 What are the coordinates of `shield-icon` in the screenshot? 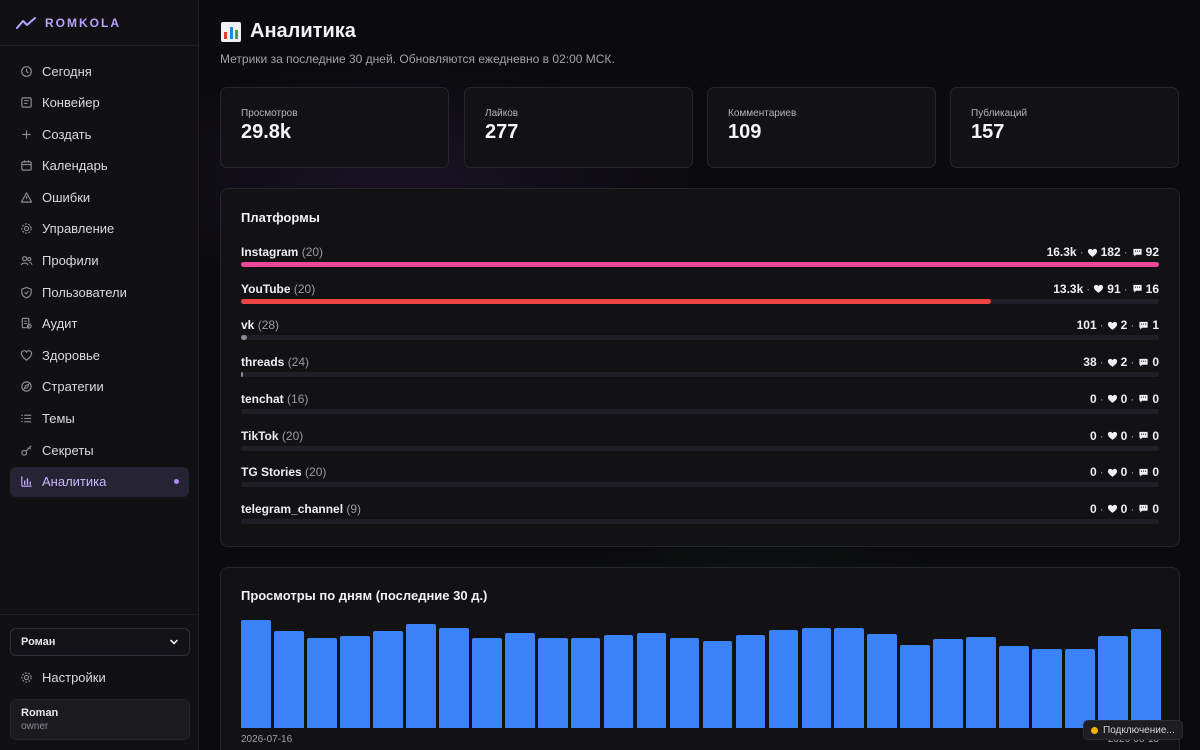 It's located at (26, 292).